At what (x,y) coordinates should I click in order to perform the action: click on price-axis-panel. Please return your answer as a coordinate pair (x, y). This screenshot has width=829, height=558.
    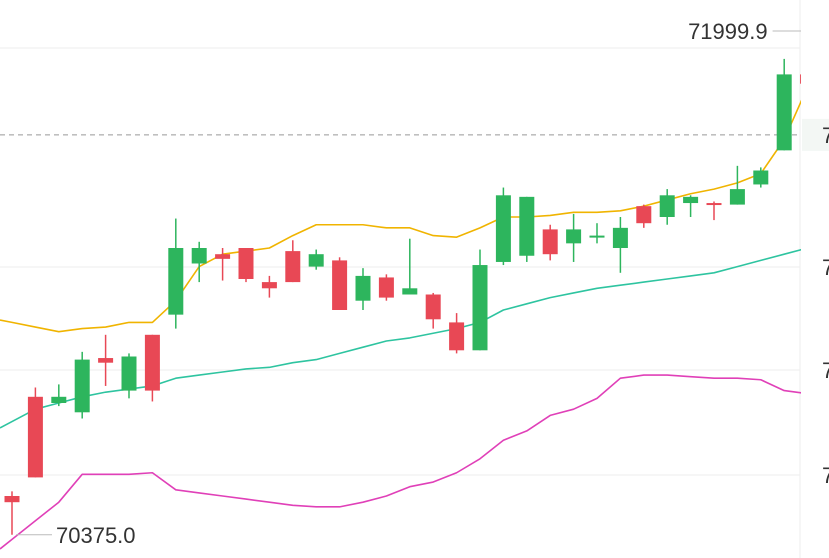
    Looking at the image, I should click on (815, 279).